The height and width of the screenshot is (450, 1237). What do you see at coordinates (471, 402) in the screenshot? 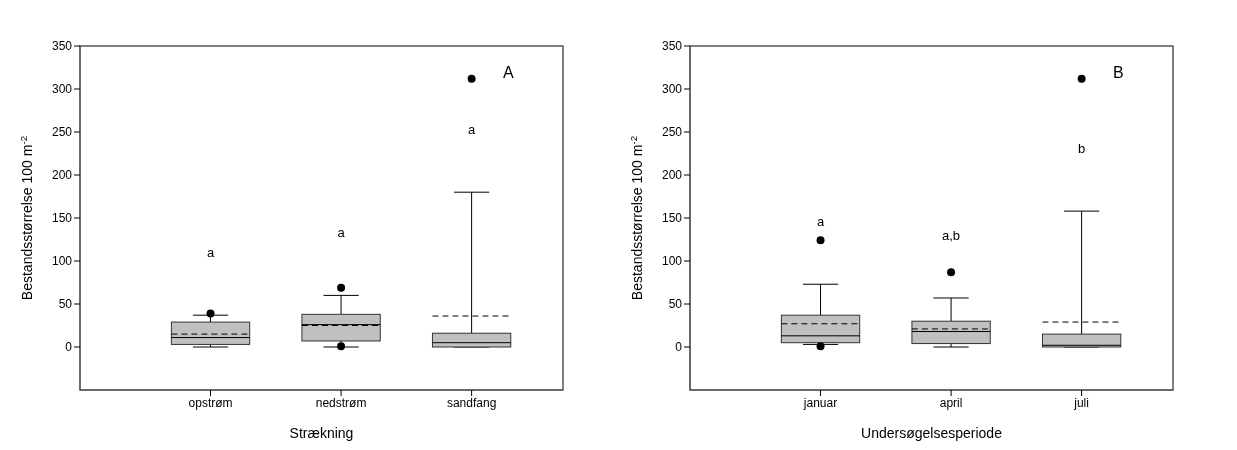
I see `x-tick-label: sandfang` at bounding box center [471, 402].